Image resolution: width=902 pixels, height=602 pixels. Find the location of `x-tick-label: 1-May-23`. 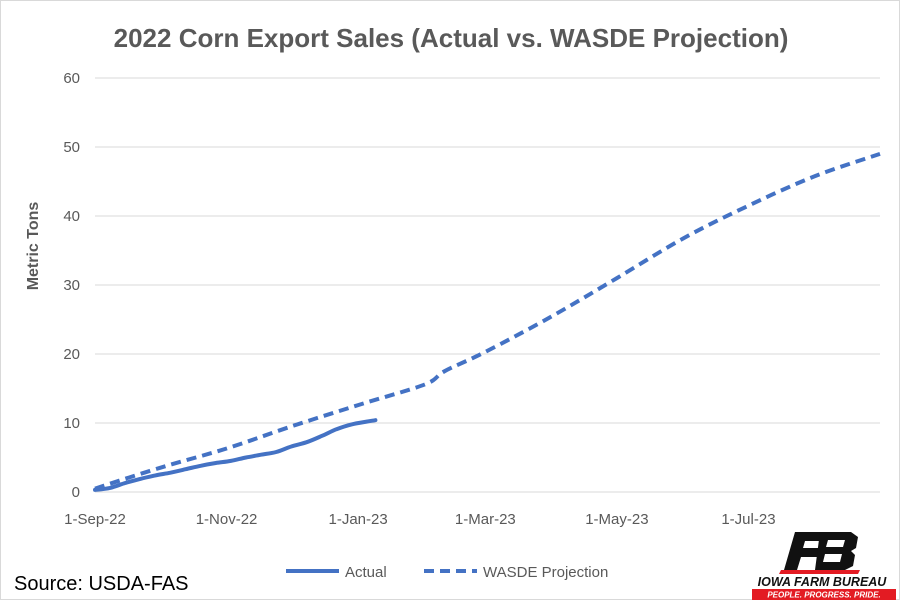

x-tick-label: 1-May-23 is located at coordinates (616, 519).